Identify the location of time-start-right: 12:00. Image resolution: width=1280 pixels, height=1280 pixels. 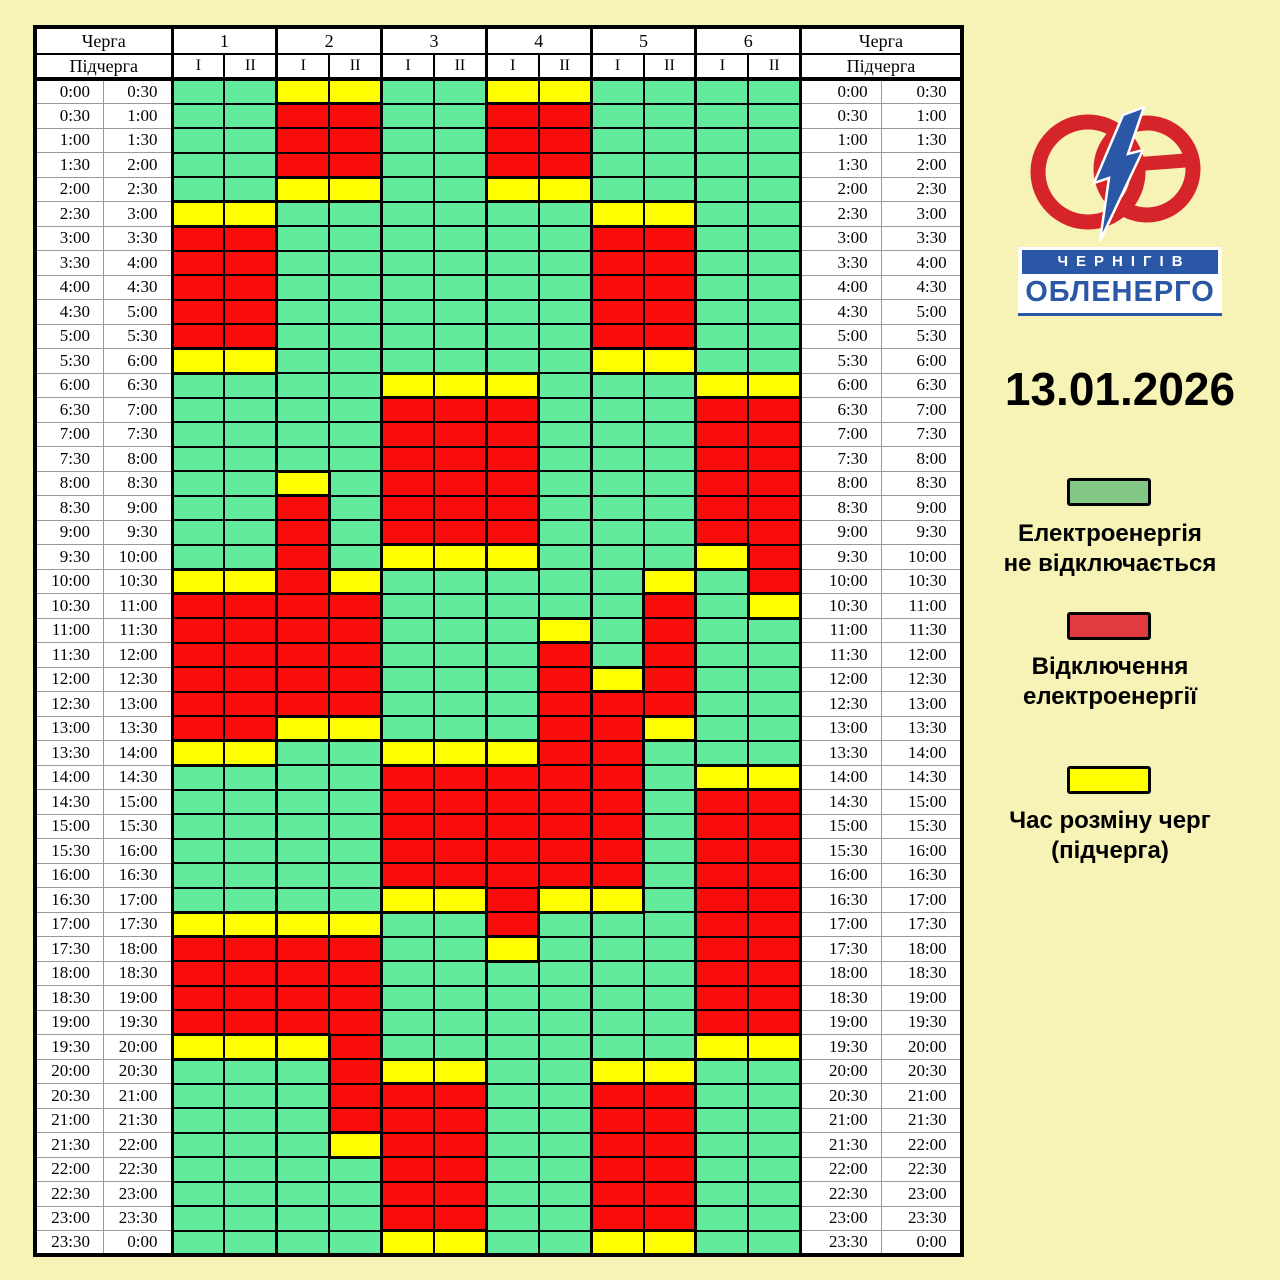
(840, 679).